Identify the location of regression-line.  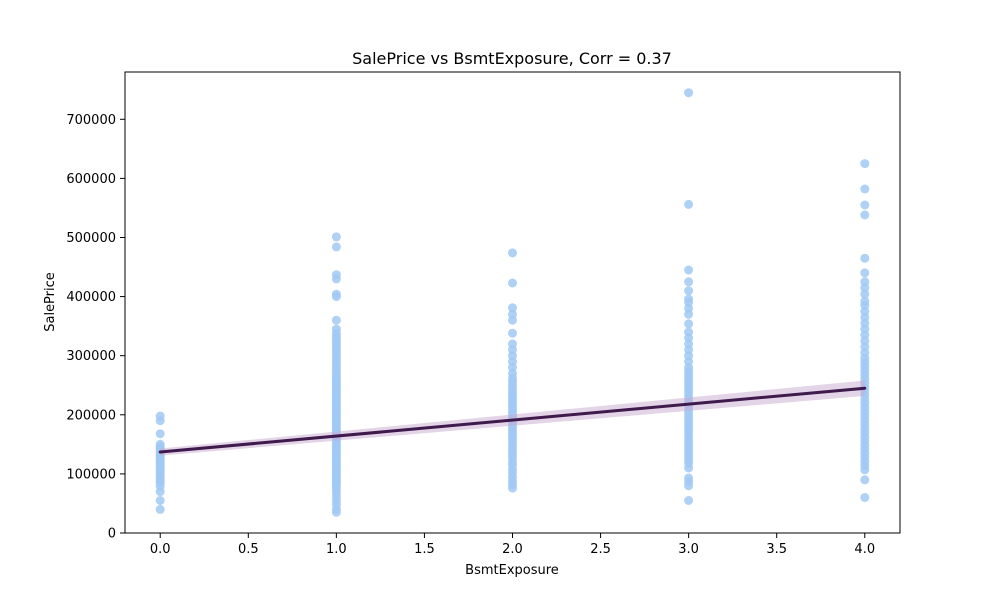
(512, 420).